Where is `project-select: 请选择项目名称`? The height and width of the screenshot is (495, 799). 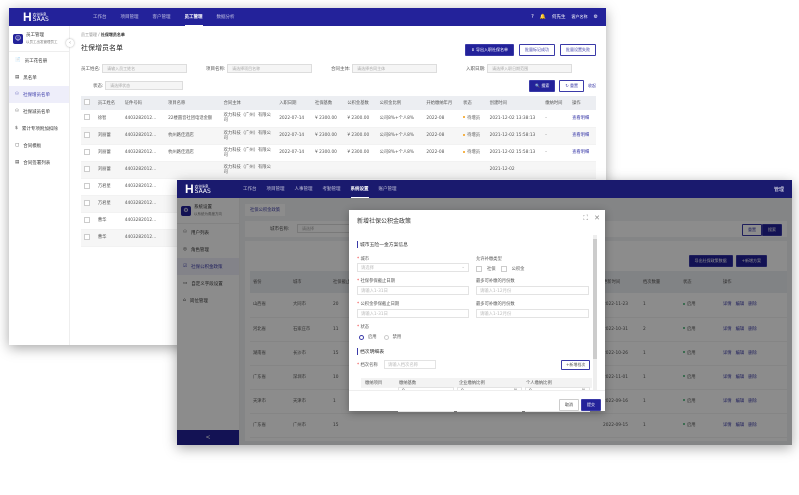 project-select: 请选择项目名称 is located at coordinates (270, 68).